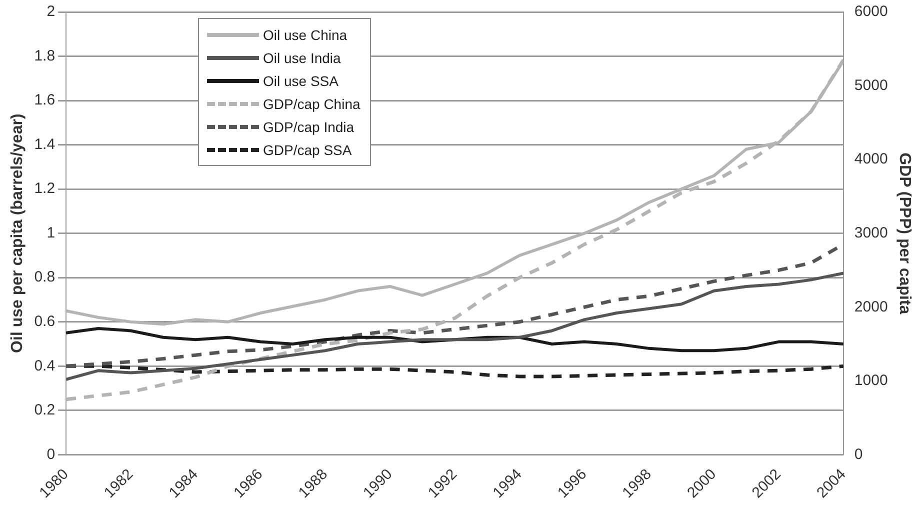 This screenshot has width=922, height=509. Describe the element at coordinates (45, 55) in the screenshot. I see `y-tick-label: 1.8` at that location.